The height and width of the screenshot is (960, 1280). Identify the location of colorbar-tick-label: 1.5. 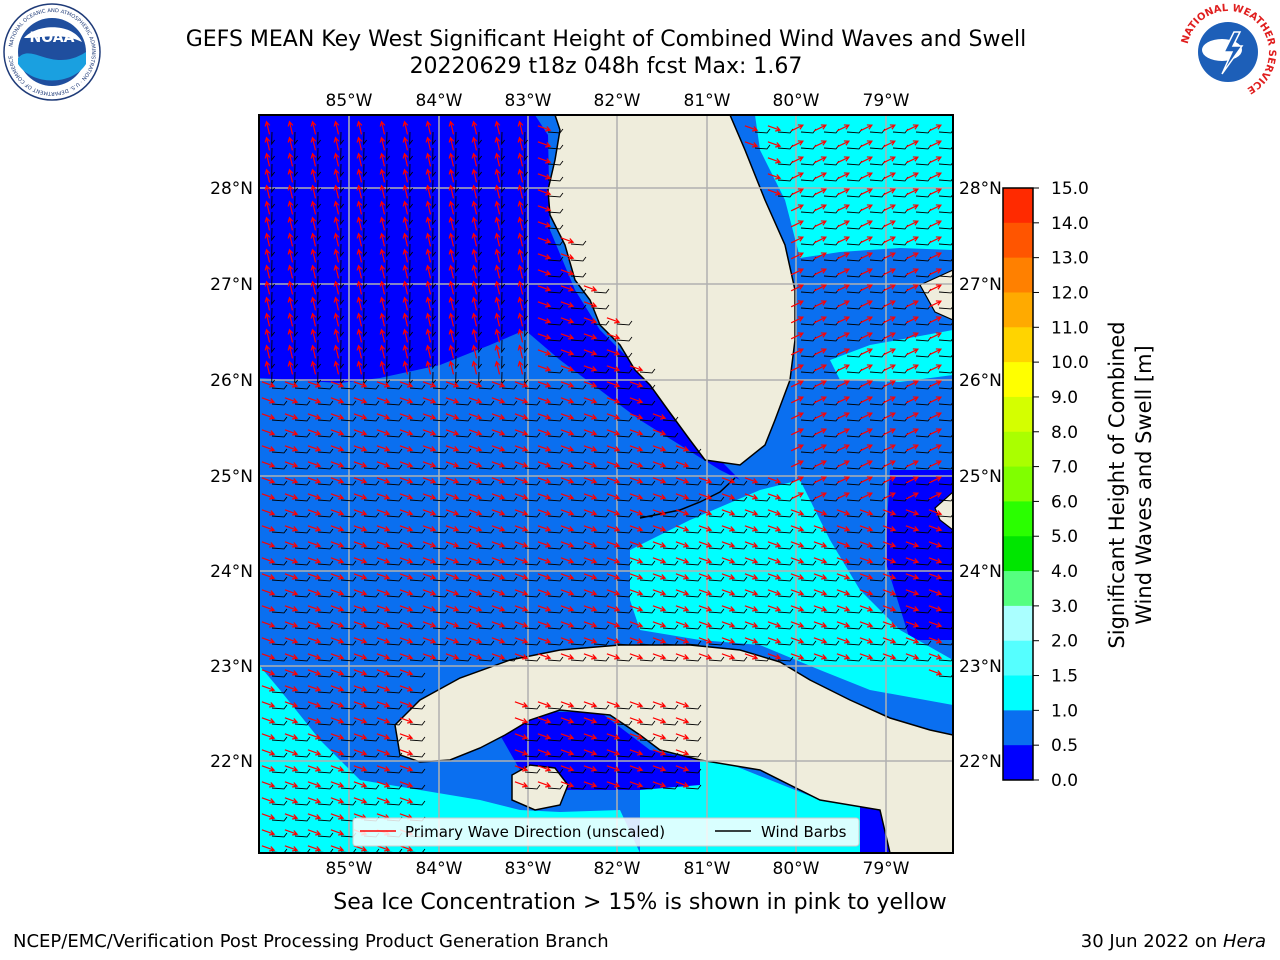
(1064, 677).